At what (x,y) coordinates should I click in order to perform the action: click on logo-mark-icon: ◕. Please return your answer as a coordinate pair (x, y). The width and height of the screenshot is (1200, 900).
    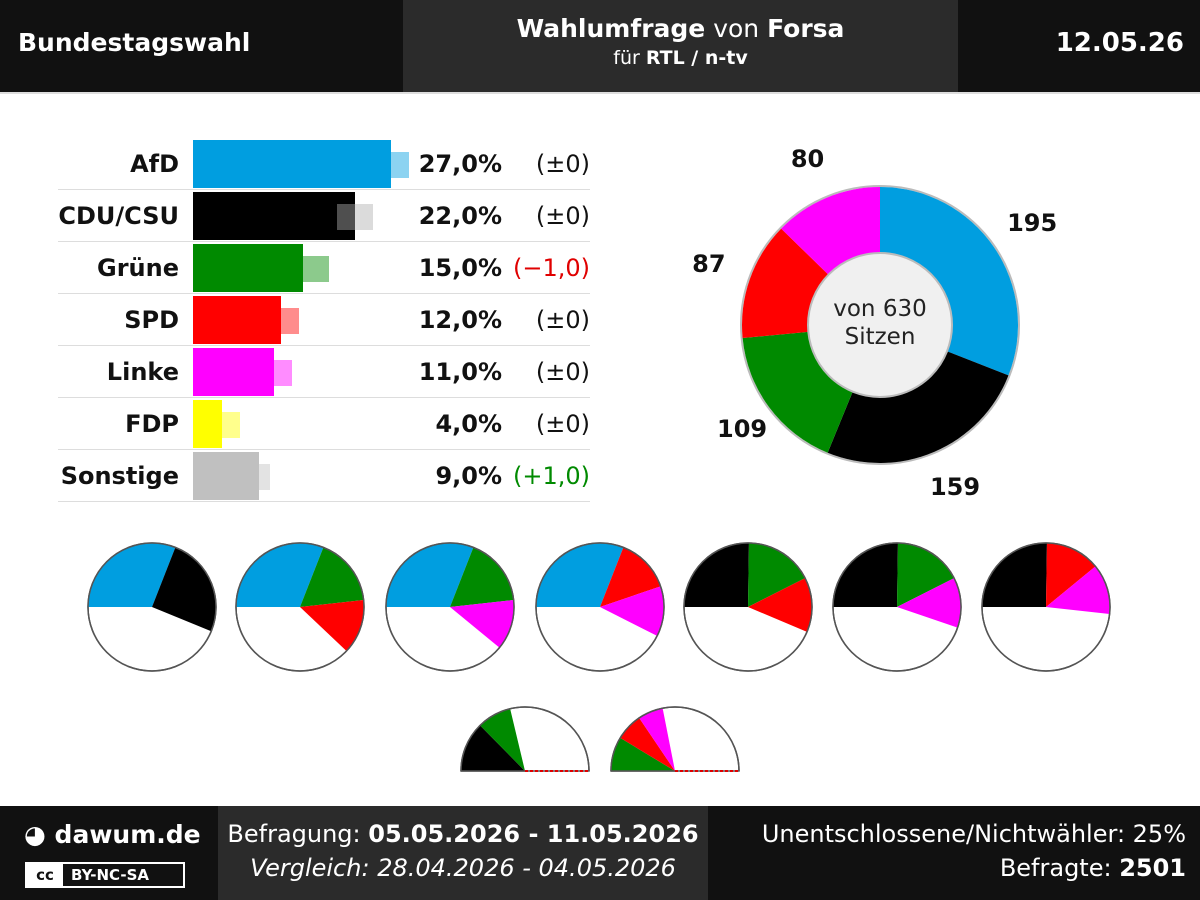
    Looking at the image, I should click on (35, 834).